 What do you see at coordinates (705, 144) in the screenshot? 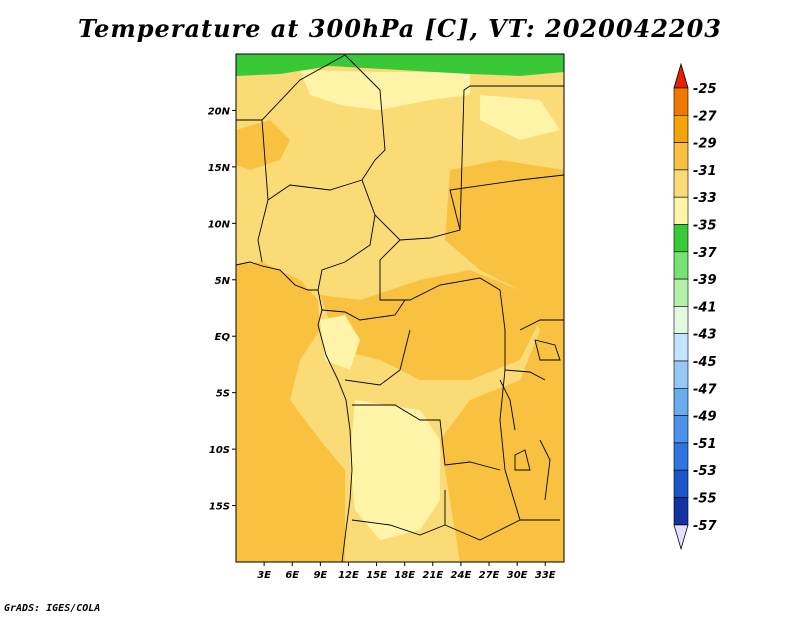
I see `colorbar-label: -29` at bounding box center [705, 144].